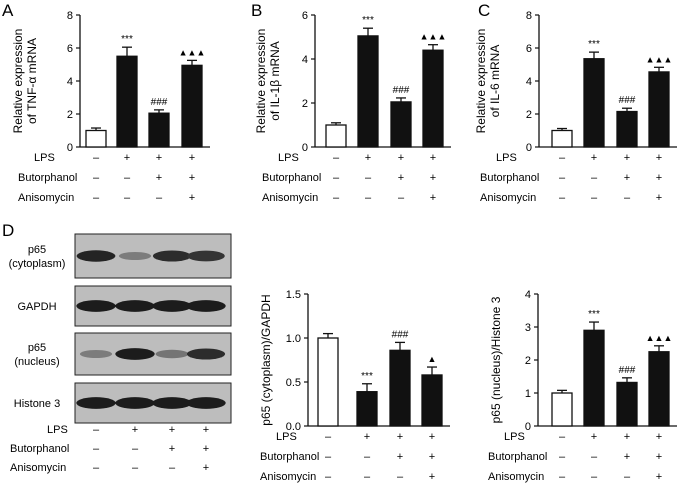 This screenshot has width=677, height=491. What do you see at coordinates (659, 338) in the screenshot?
I see `significance-label: ▲▲▲` at bounding box center [659, 338].